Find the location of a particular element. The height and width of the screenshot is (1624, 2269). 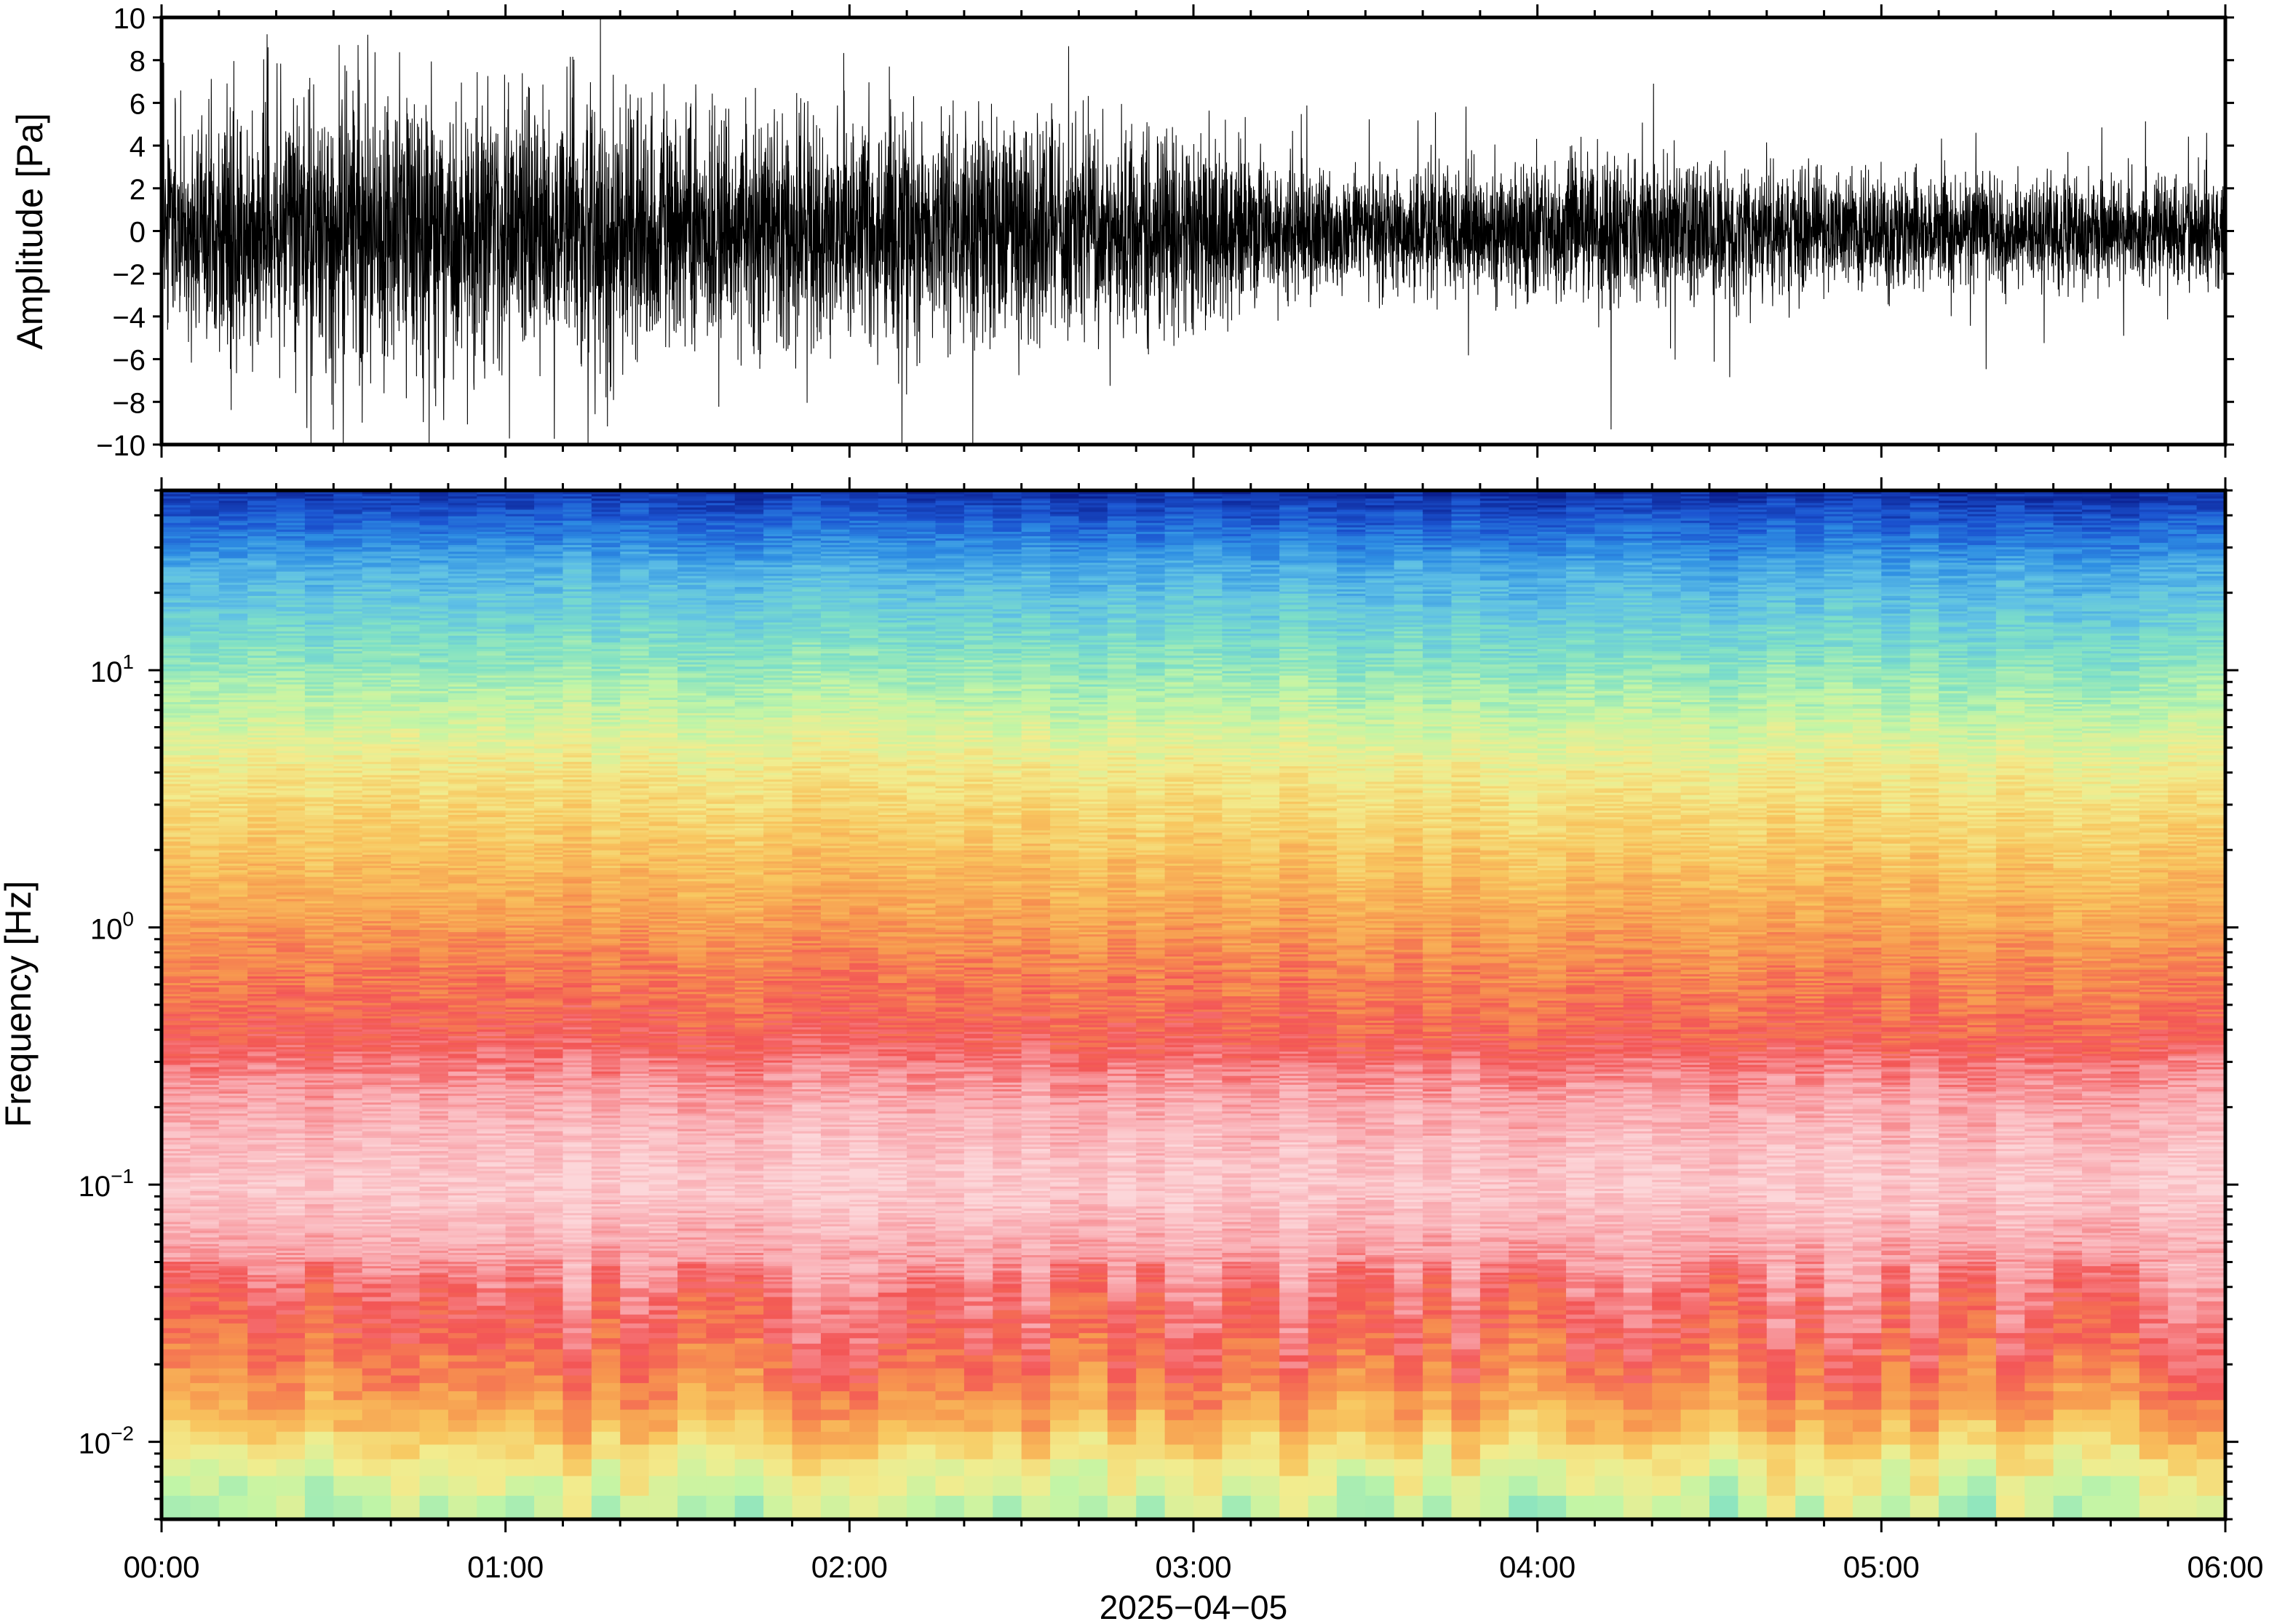

waveform-ytick-label: 8 is located at coordinates (138, 62).